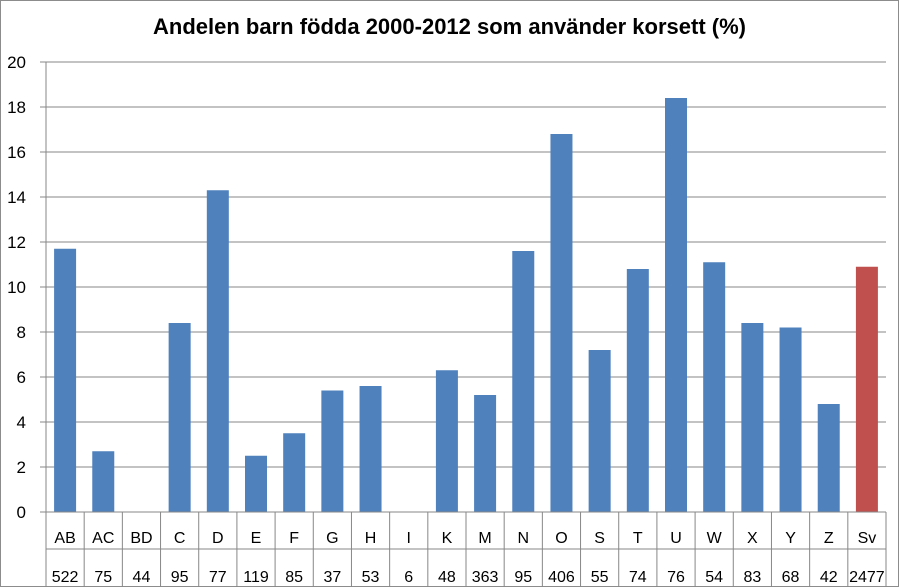 Image resolution: width=899 pixels, height=587 pixels. I want to click on bar-f, so click(294, 472).